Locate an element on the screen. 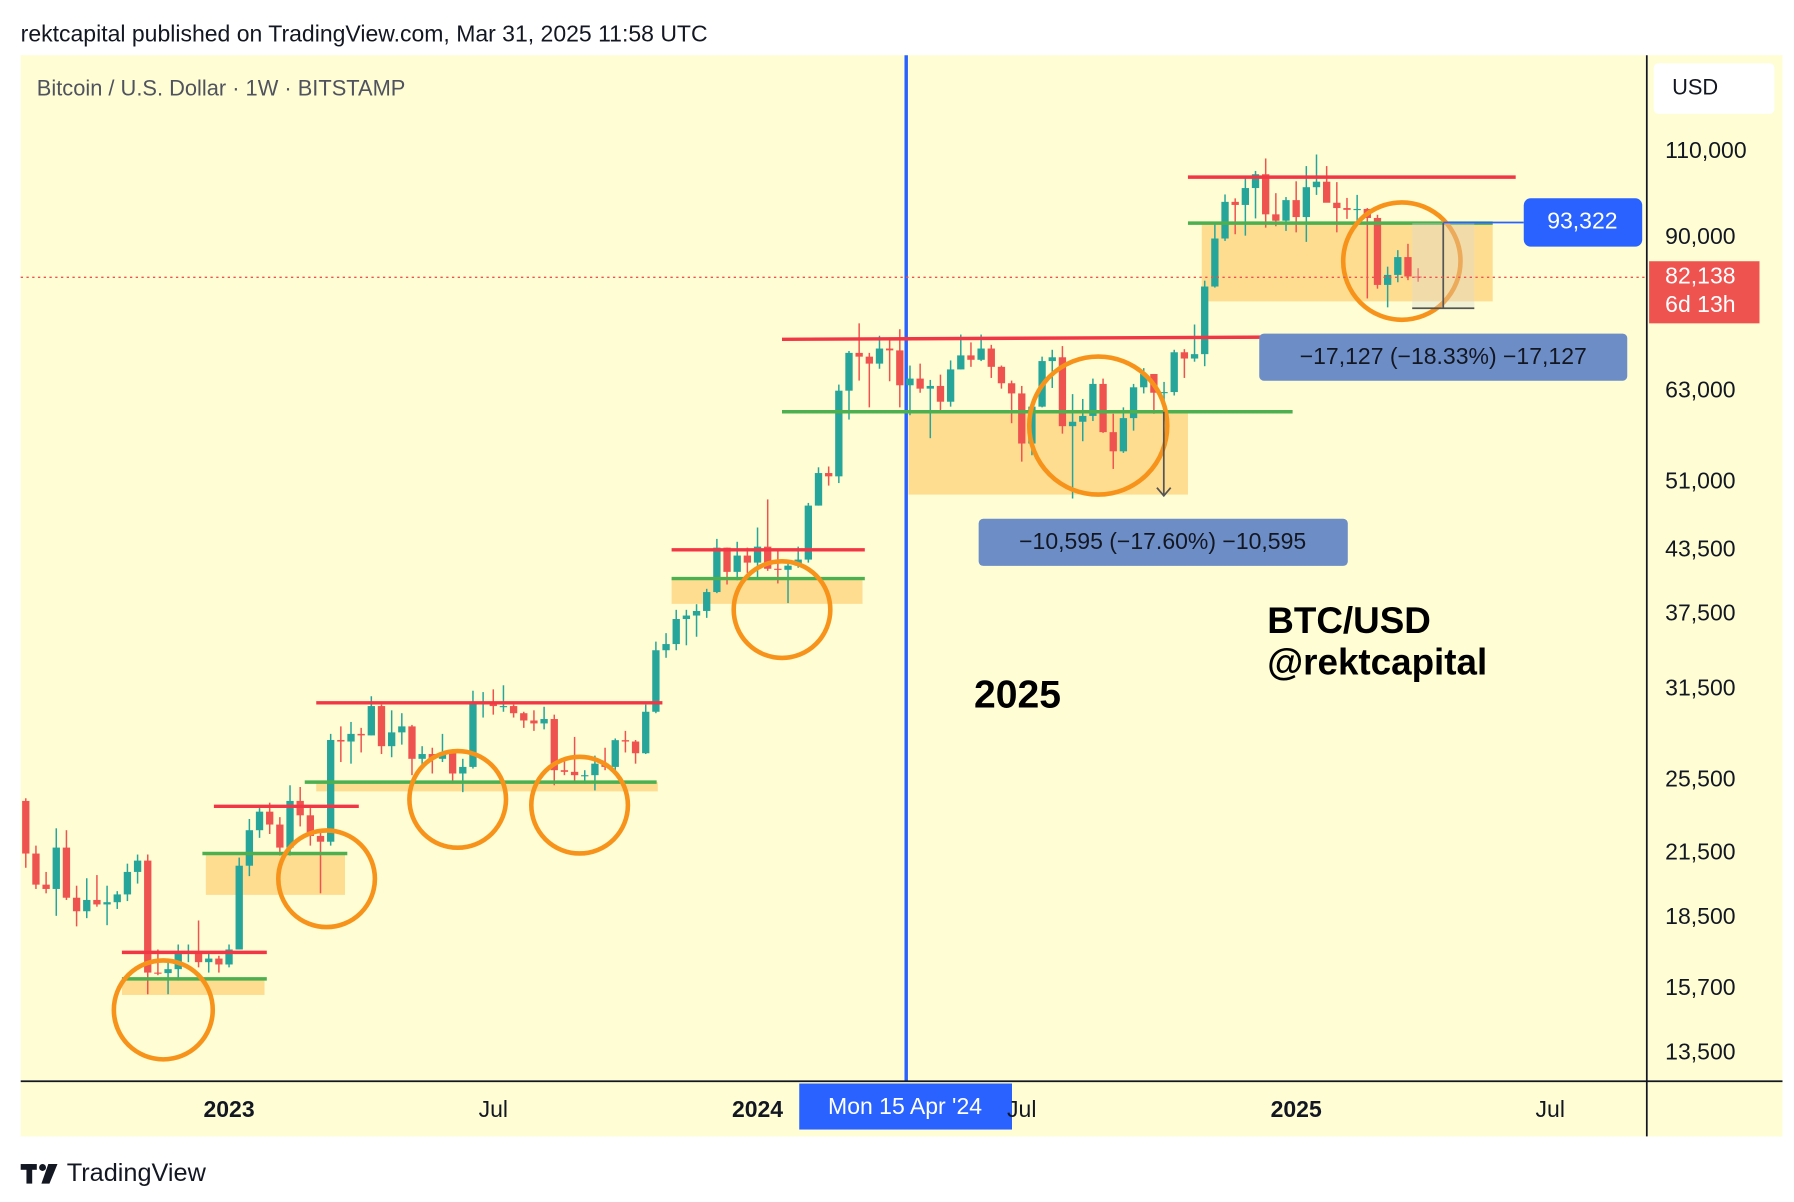 The width and height of the screenshot is (1794, 1202). y-tick-label: 43,500 is located at coordinates (1700, 549).